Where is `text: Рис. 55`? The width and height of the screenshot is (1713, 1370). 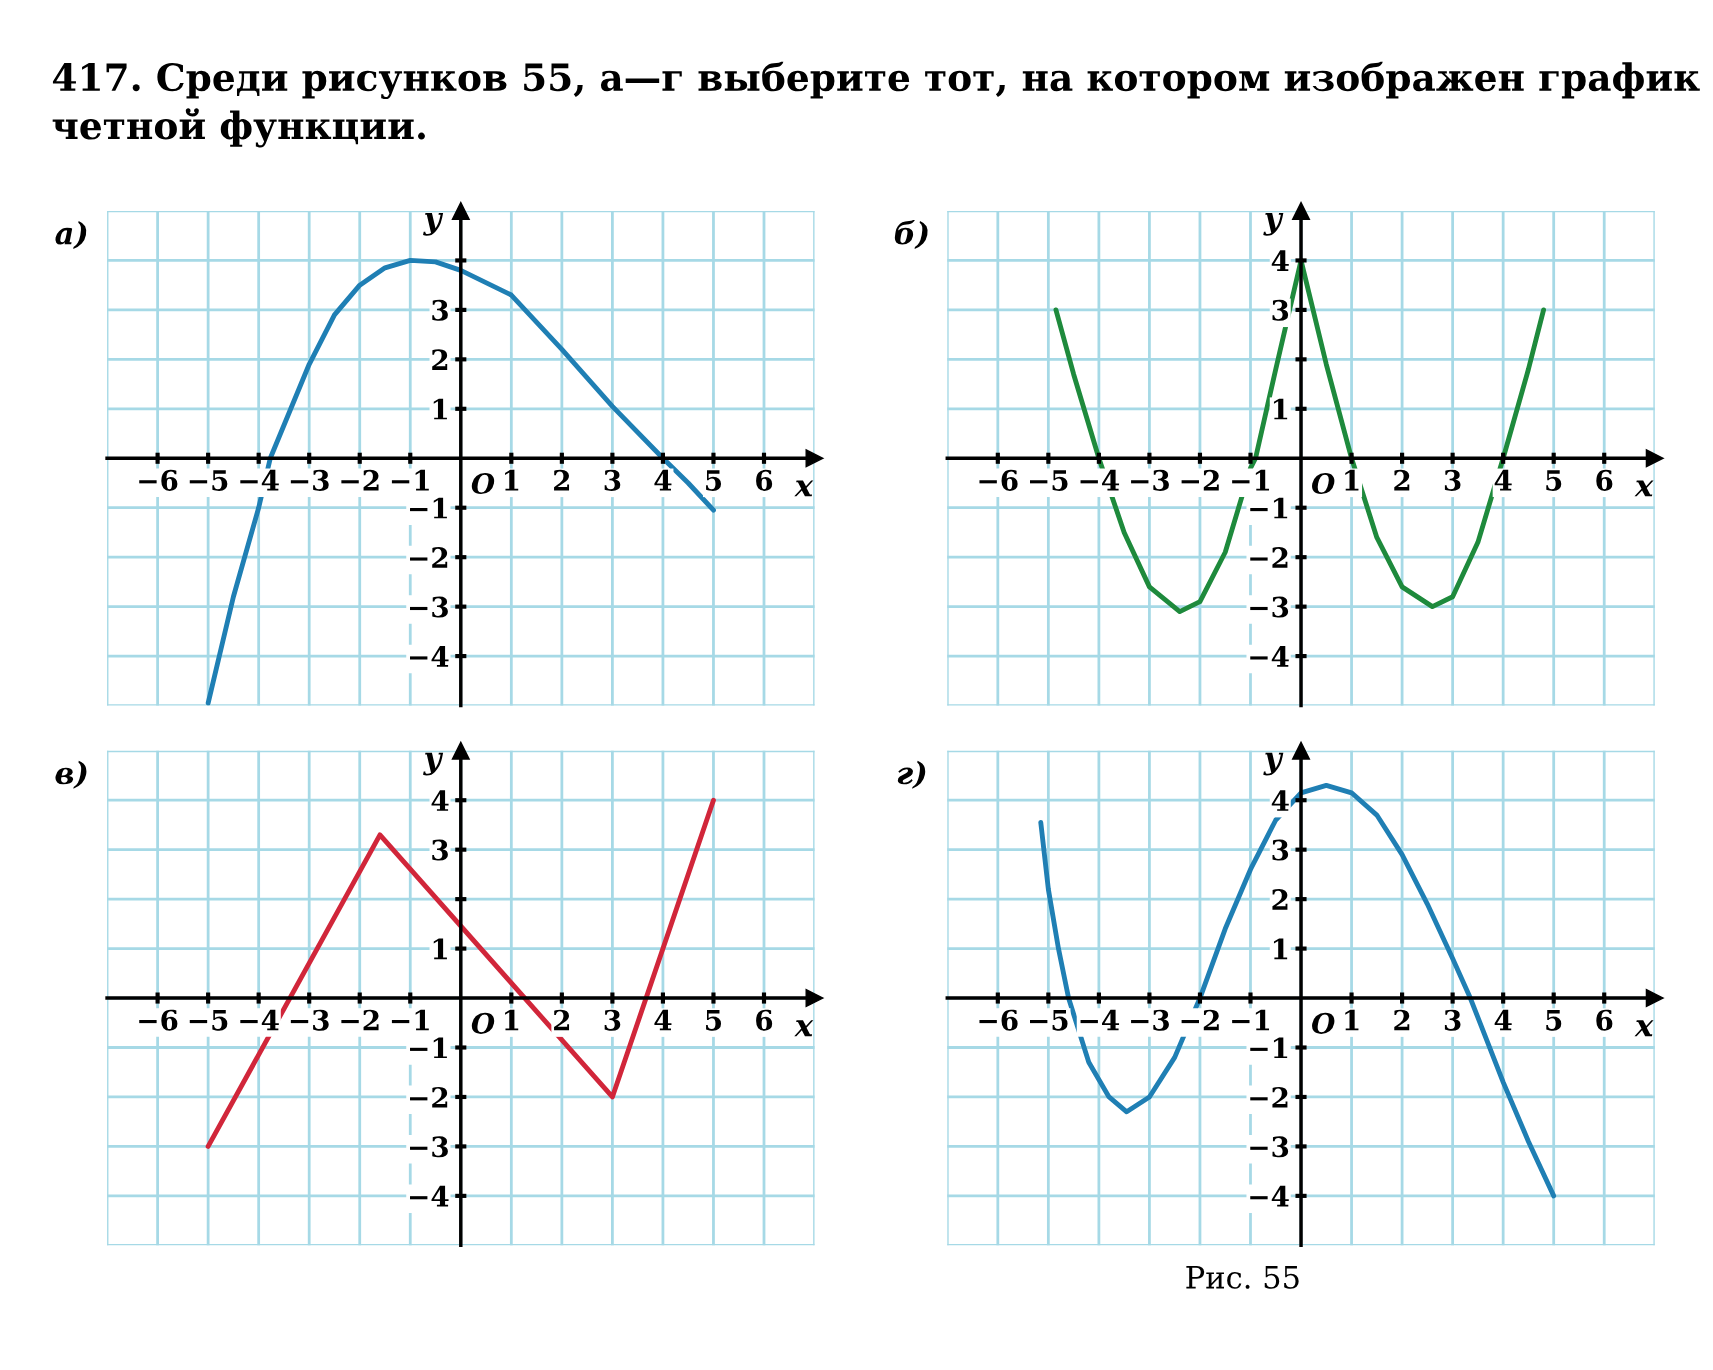
text: Рис. 55 is located at coordinates (1242, 1277).